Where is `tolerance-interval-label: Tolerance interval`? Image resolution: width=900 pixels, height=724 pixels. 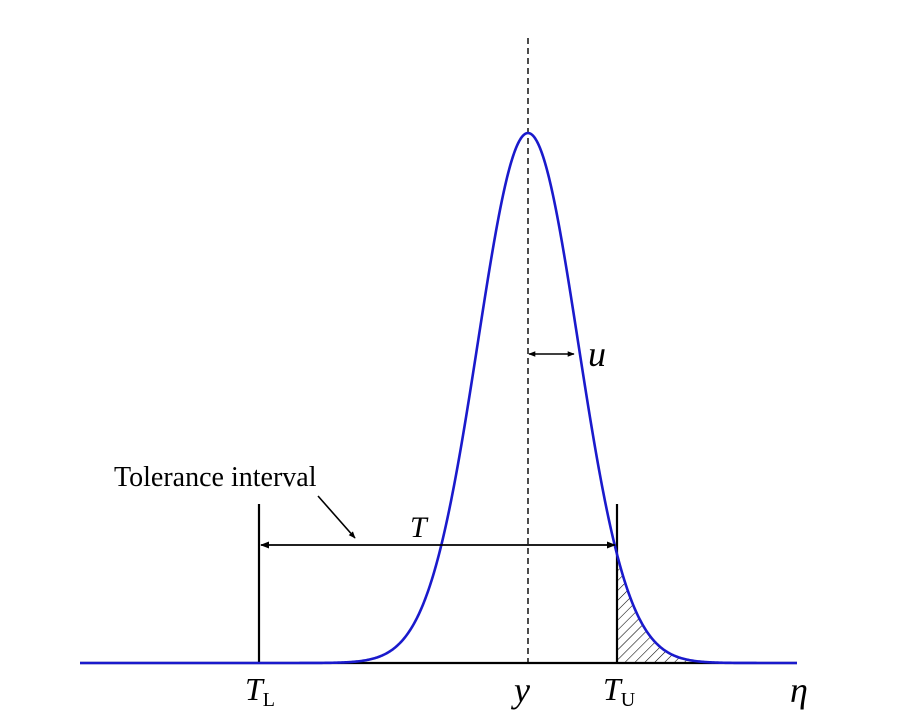
tolerance-interval-label: Tolerance interval is located at coordinates (215, 477).